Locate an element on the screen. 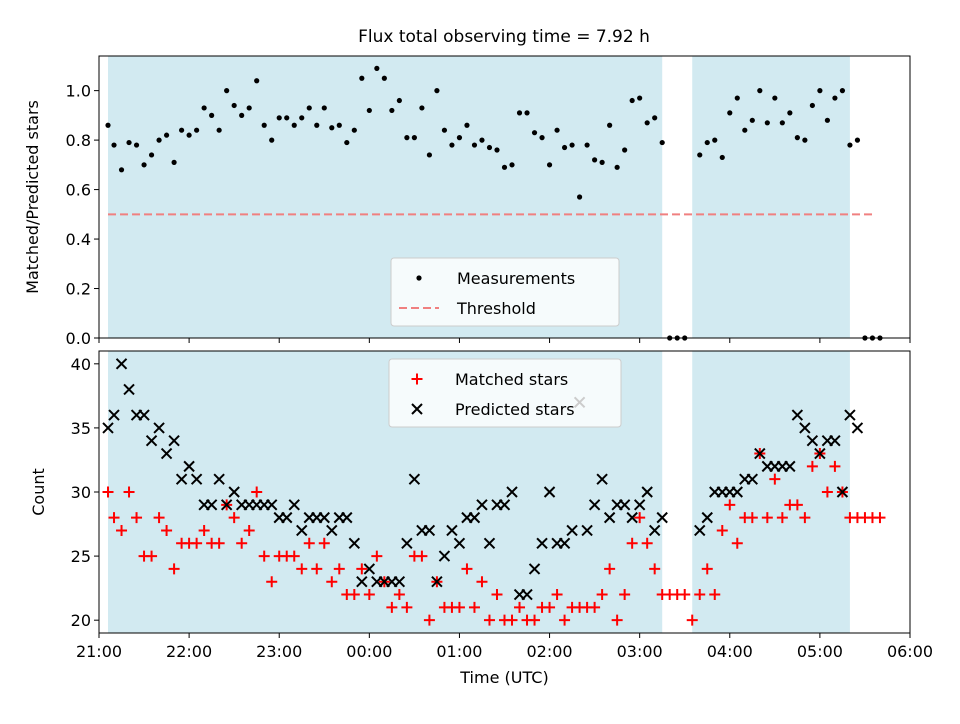 Image resolution: width=960 pixels, height=724 pixels. y-tick-label: 35 is located at coordinates (81, 428).